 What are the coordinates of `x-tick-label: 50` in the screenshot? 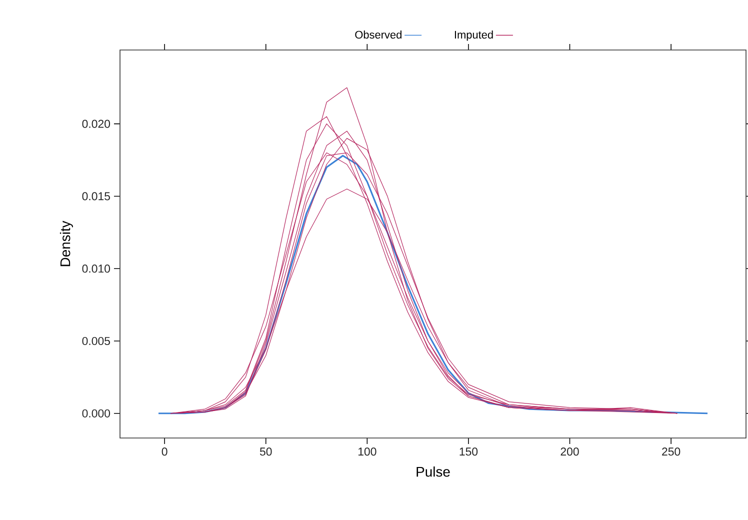 It's located at (266, 452).